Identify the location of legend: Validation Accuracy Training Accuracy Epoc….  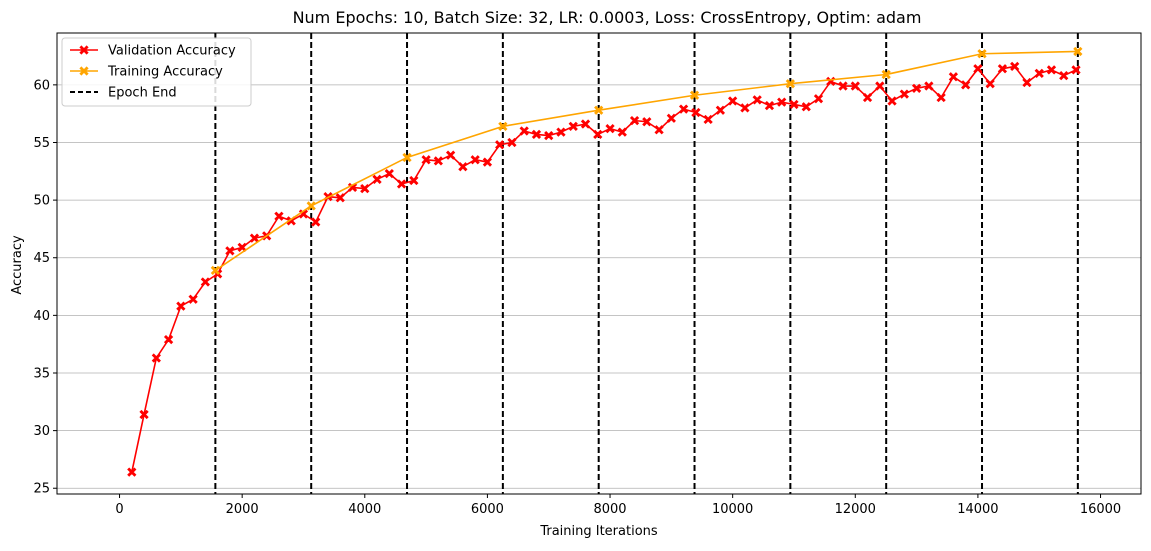
(156, 72).